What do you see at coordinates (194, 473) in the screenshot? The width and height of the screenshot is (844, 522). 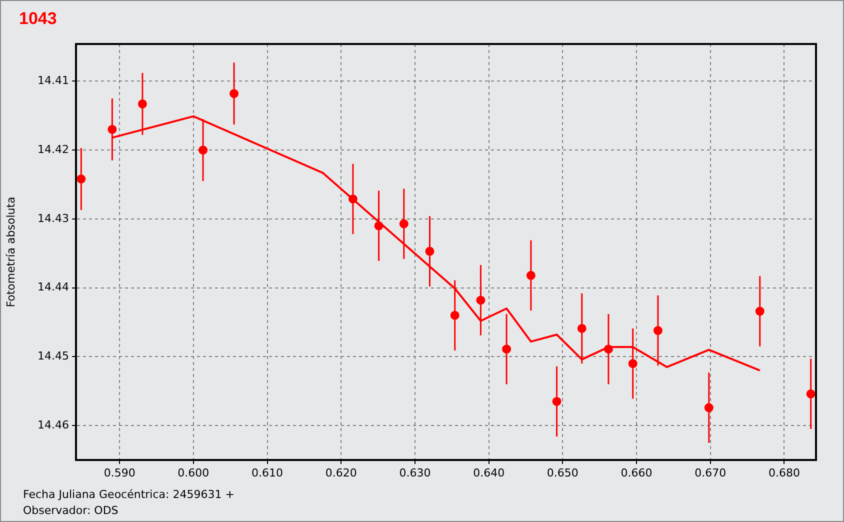 I see `x-tick-label: 0.600` at bounding box center [194, 473].